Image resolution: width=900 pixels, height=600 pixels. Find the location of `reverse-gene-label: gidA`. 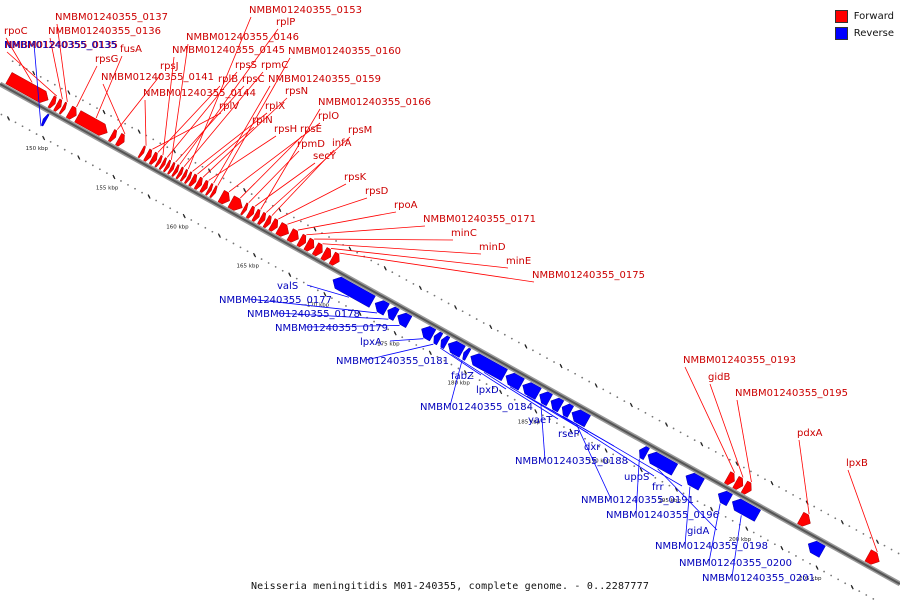

reverse-gene-label: gidA is located at coordinates (698, 531).